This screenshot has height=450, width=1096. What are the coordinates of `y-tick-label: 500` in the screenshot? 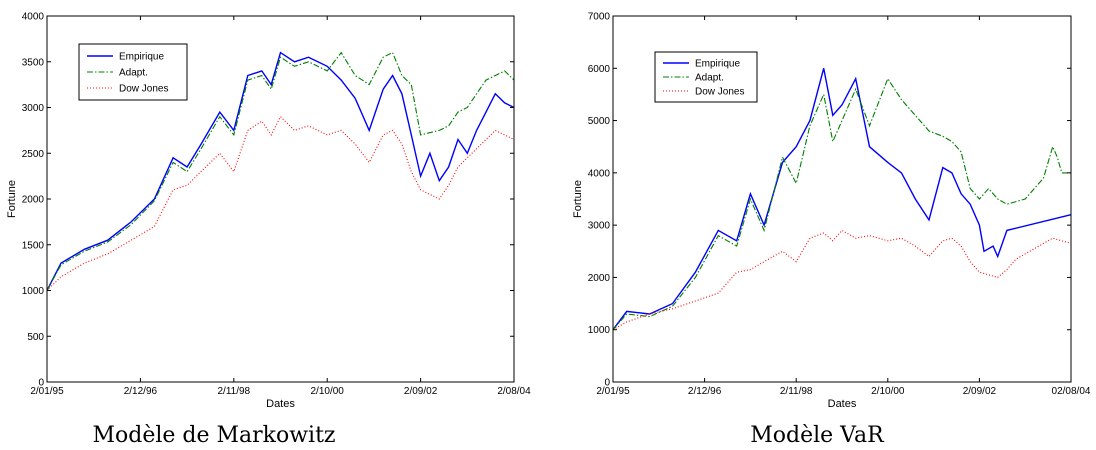 It's located at (35, 337).